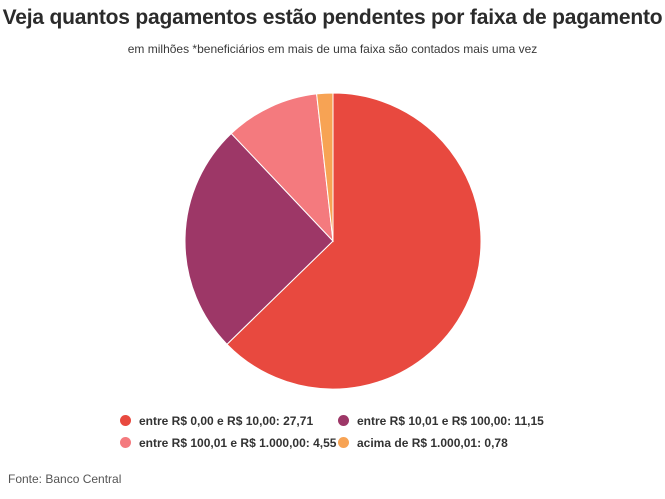 This screenshot has width=665, height=499. I want to click on legend-label-2: entre R$ 100,01 e R$ 1.000,00: 4,55, so click(238, 442).